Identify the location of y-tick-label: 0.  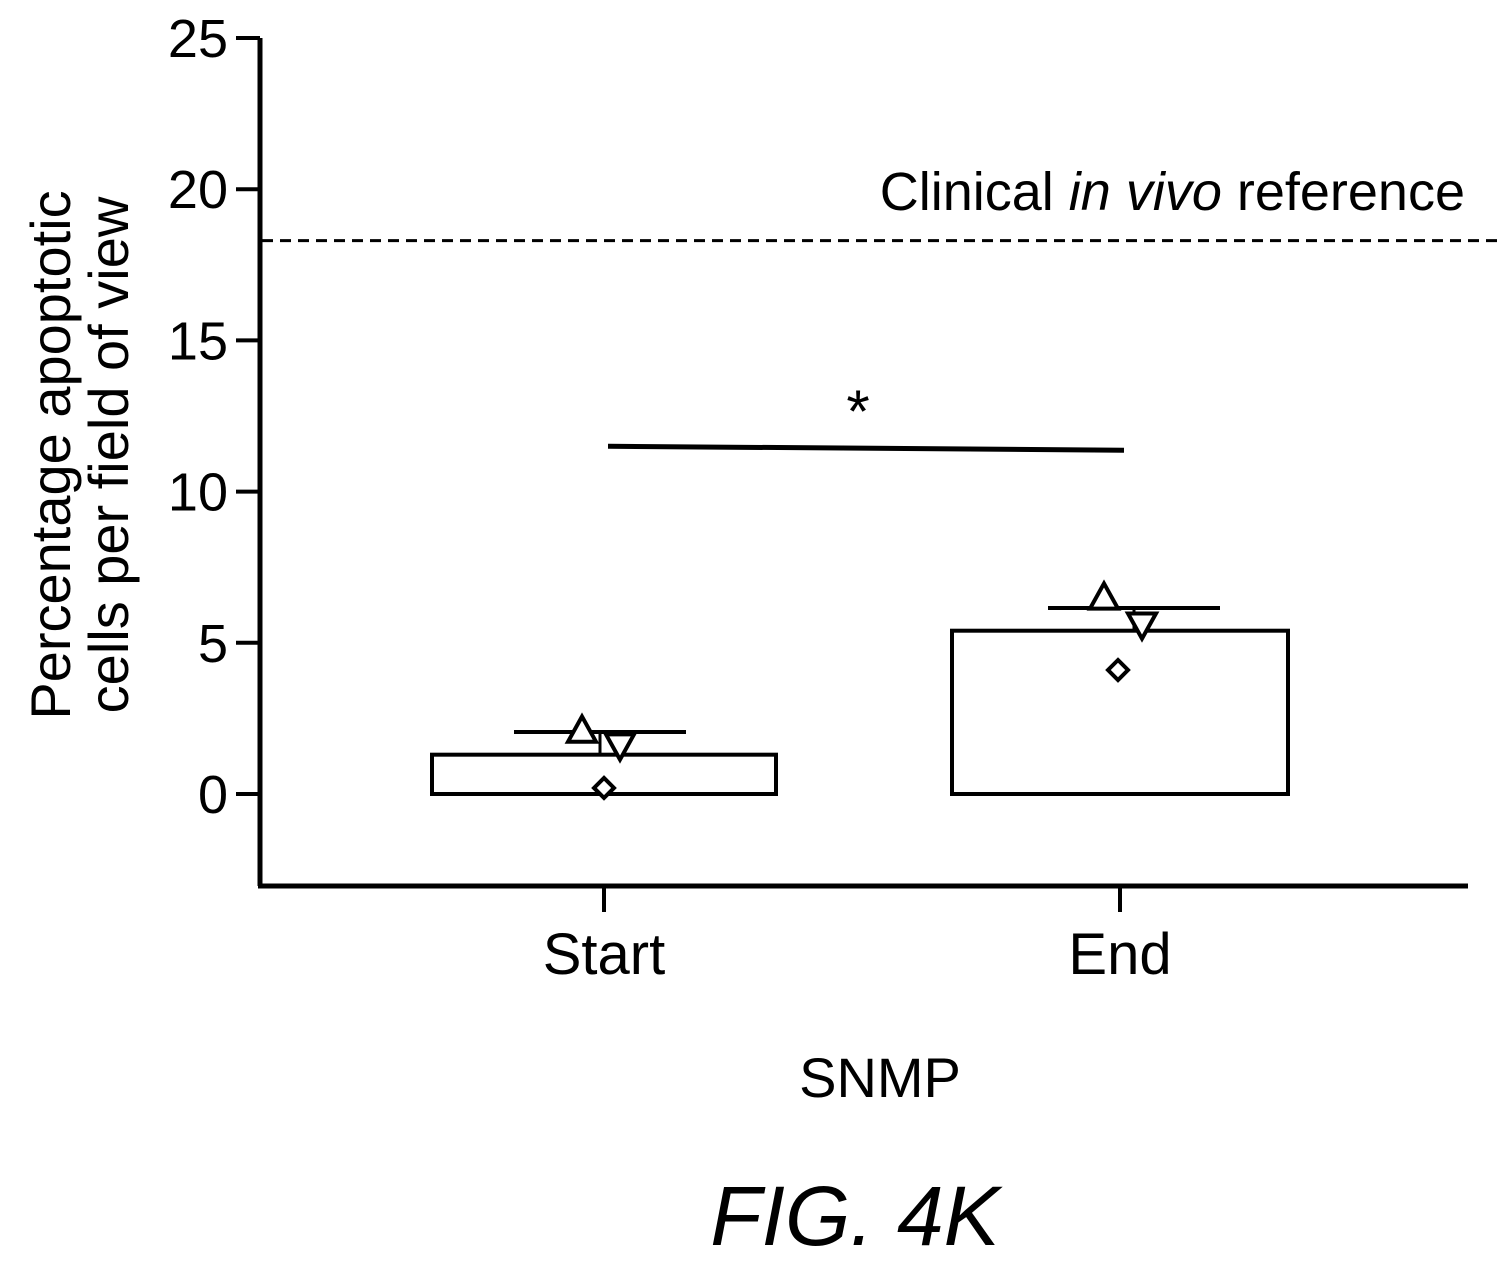
(213, 795).